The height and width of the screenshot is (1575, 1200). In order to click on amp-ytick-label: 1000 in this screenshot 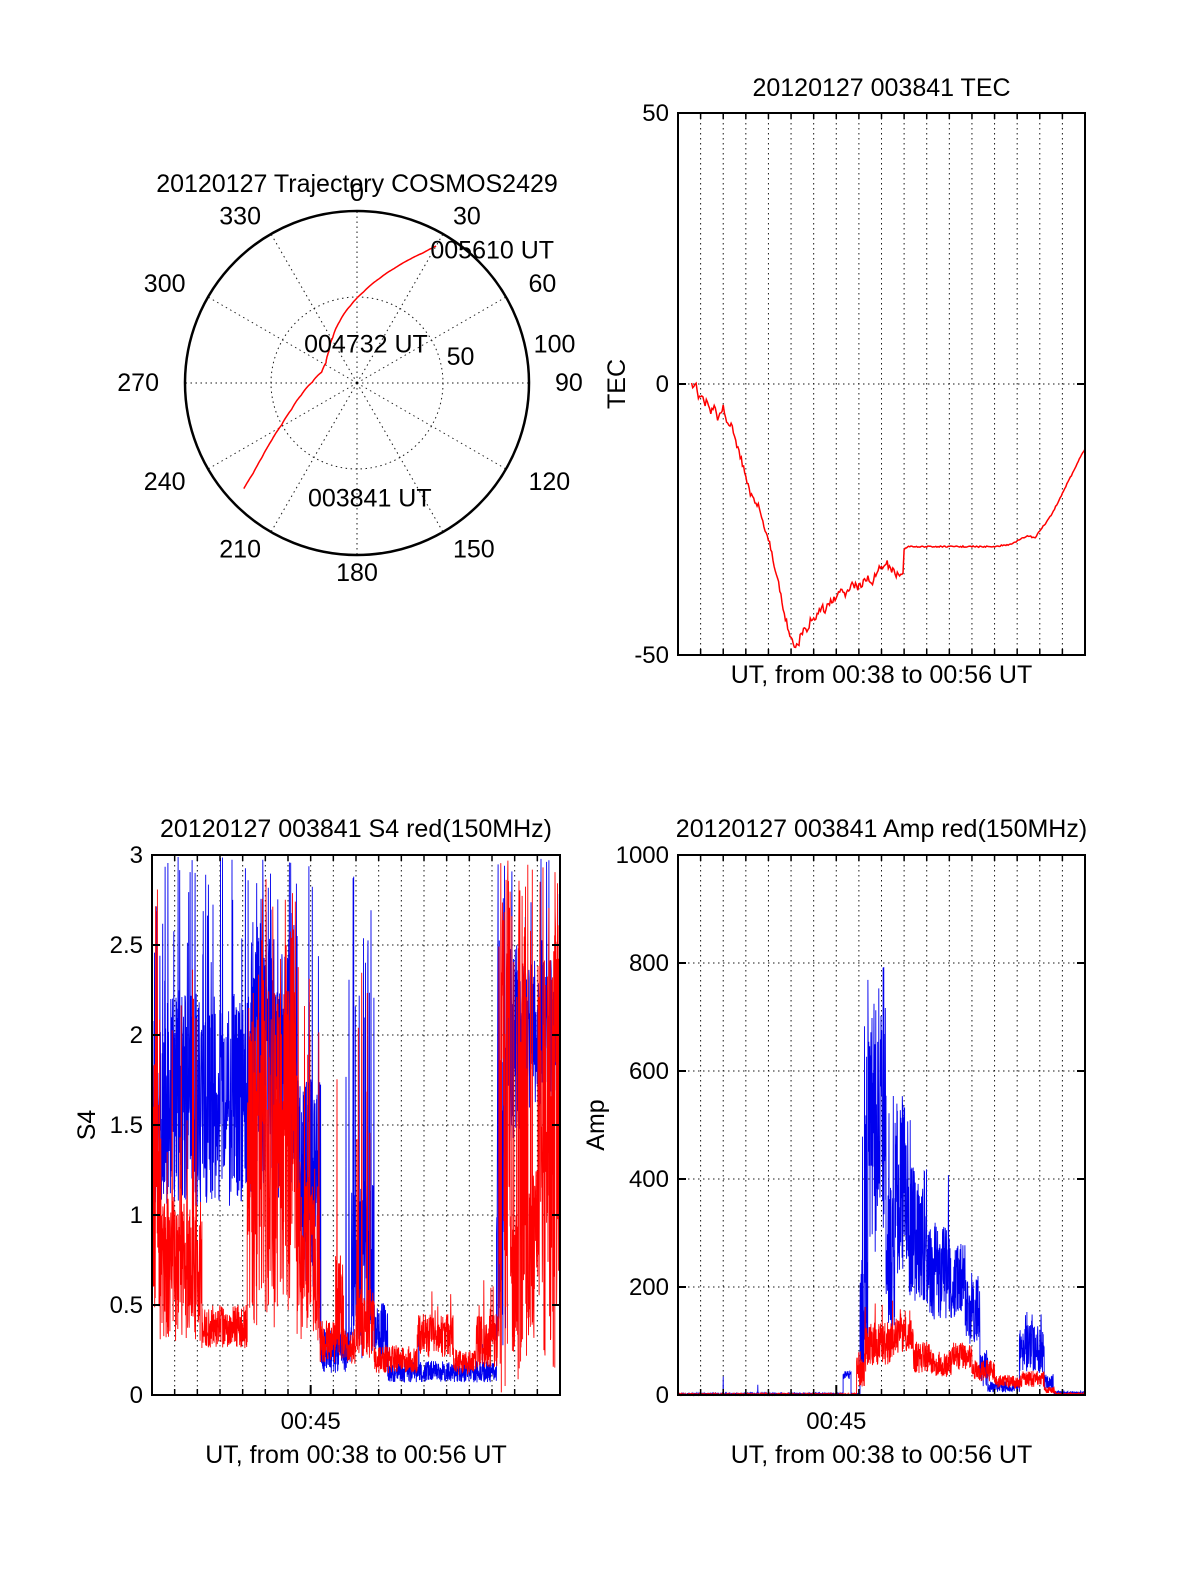, I will do `click(642, 855)`.